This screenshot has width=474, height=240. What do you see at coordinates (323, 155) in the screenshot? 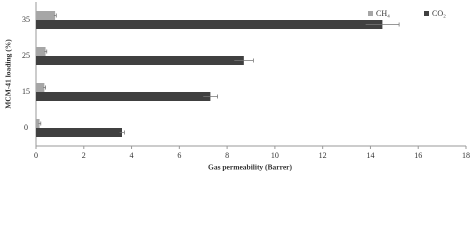
I see `x-tick-label: 12` at bounding box center [323, 155].